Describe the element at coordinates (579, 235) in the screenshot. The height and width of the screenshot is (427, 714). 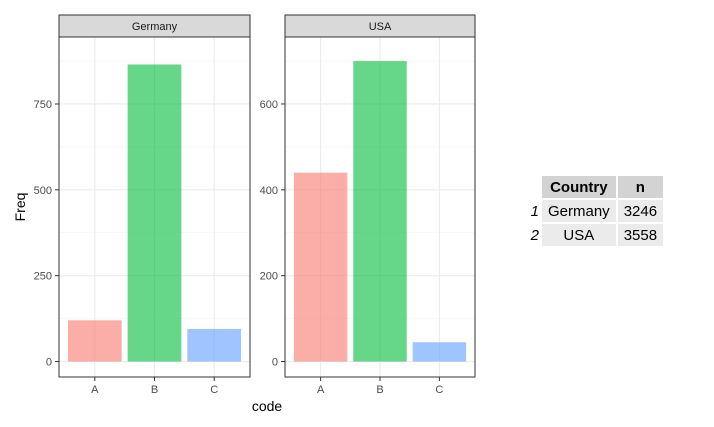
I see `table-cell-country: USA` at that location.